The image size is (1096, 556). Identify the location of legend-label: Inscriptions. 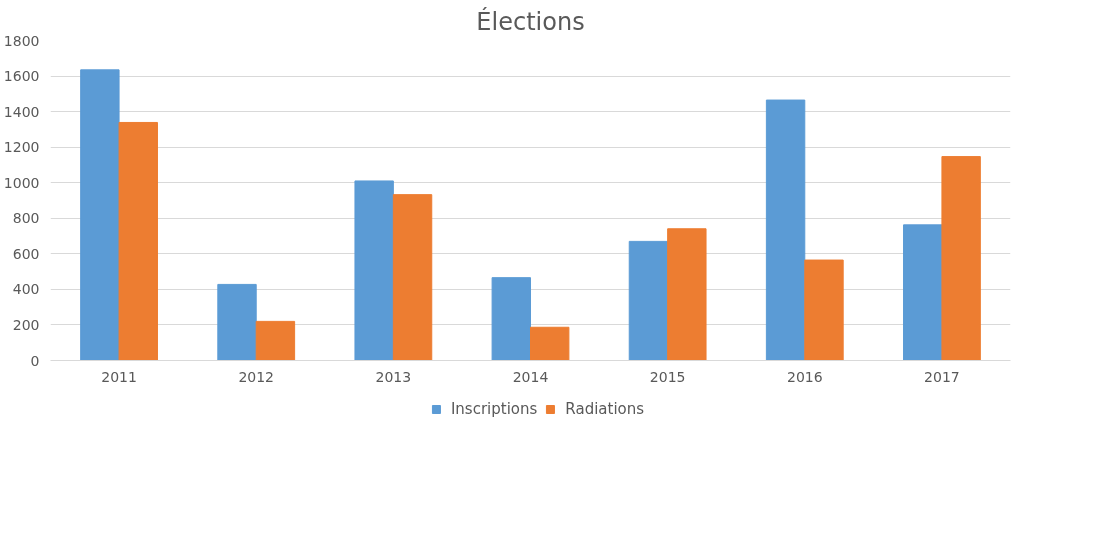
(494, 409).